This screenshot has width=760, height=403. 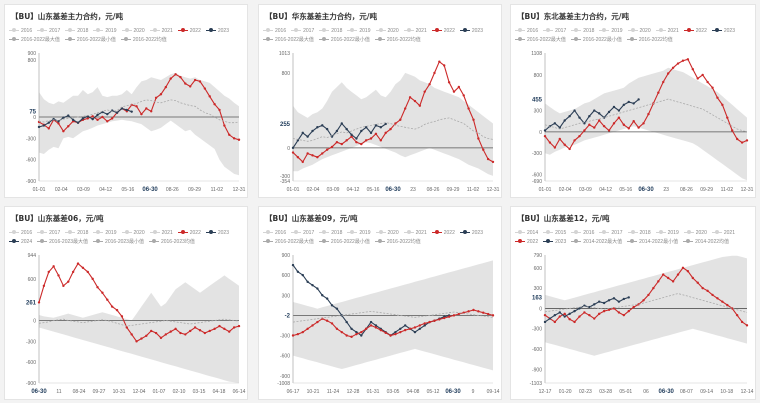 What do you see at coordinates (554, 31) in the screenshot?
I see `legend-item: 2017` at bounding box center [554, 31].